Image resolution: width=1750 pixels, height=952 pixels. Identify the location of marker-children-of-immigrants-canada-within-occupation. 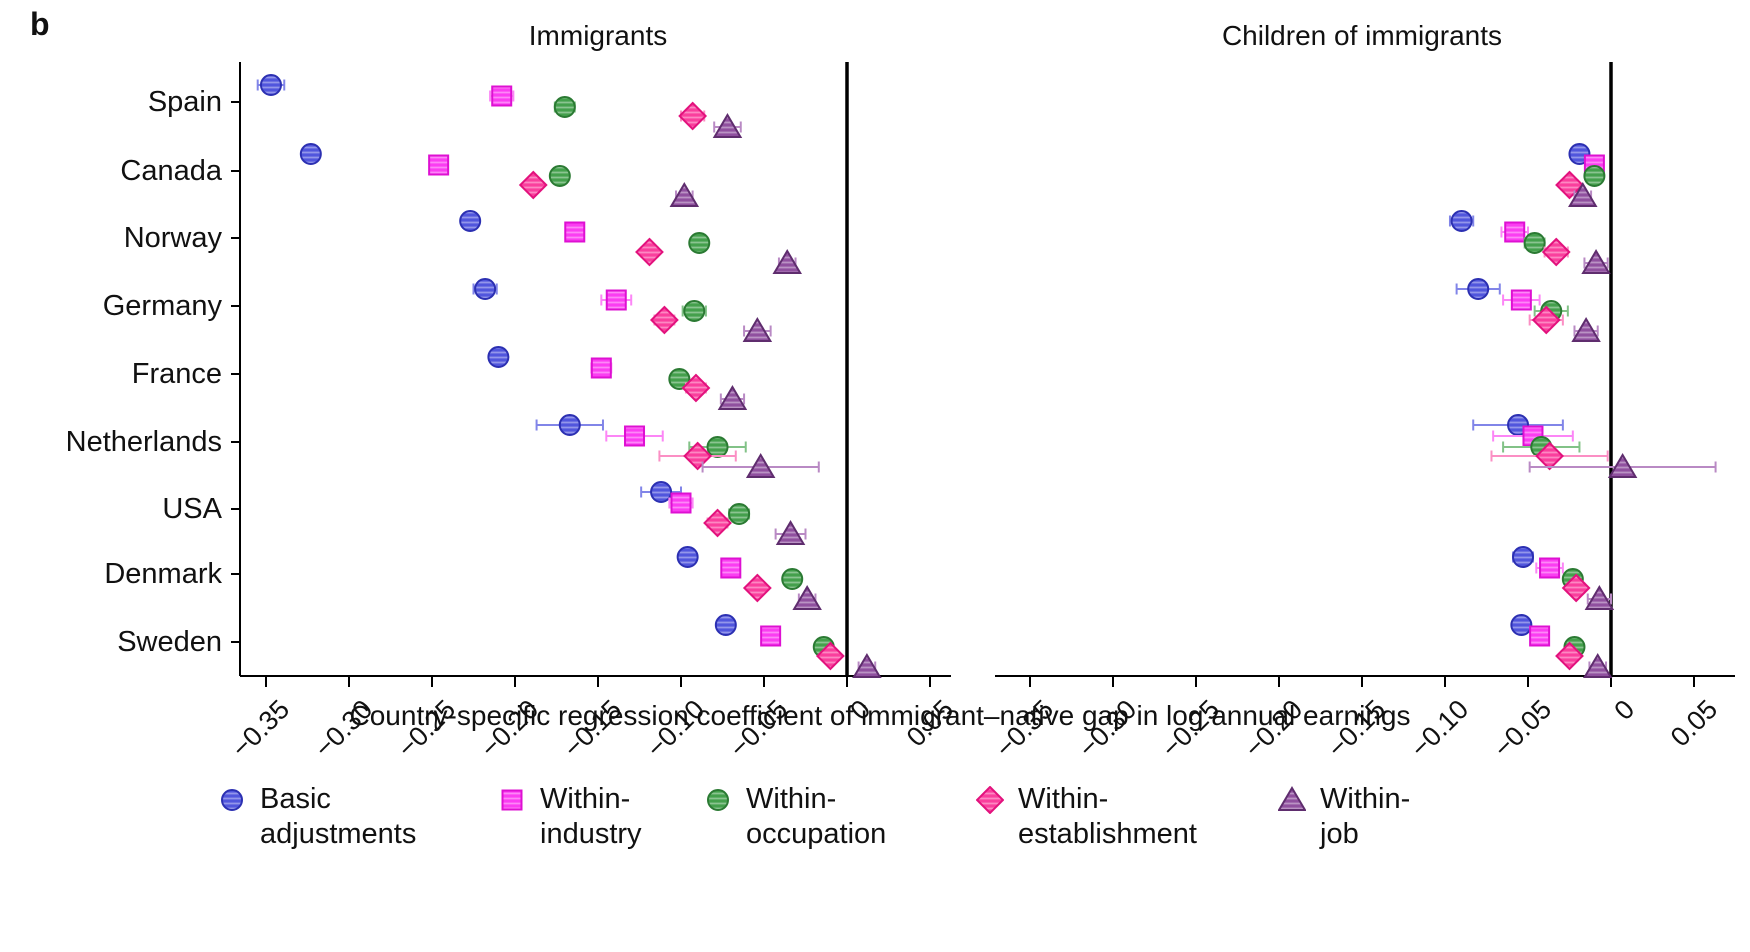
(1594, 176).